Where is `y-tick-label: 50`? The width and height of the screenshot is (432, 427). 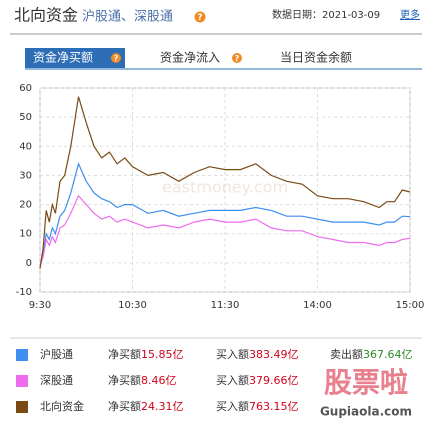 y-tick-label: 50 is located at coordinates (25, 117).